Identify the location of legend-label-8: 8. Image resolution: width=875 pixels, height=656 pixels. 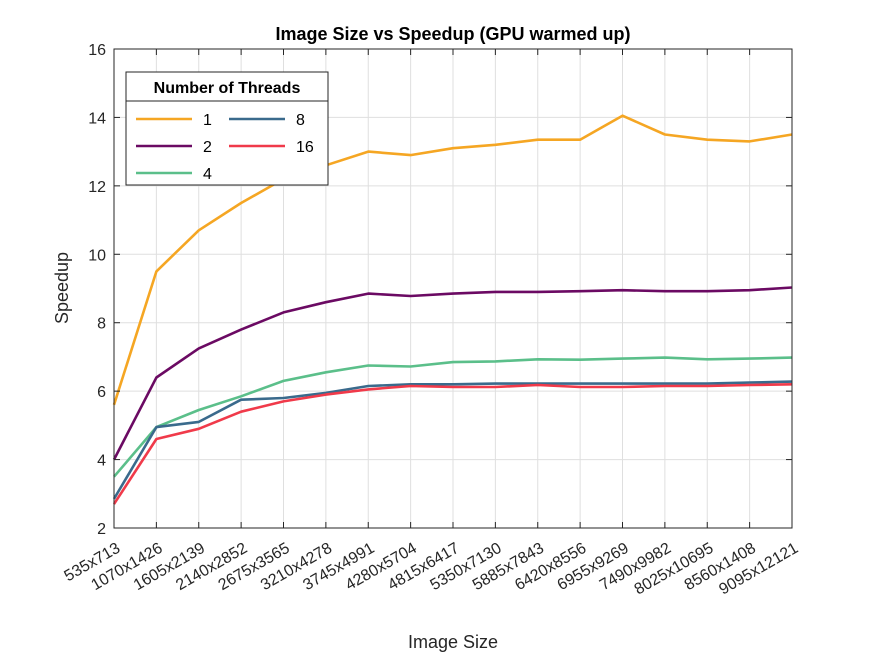
(300, 120).